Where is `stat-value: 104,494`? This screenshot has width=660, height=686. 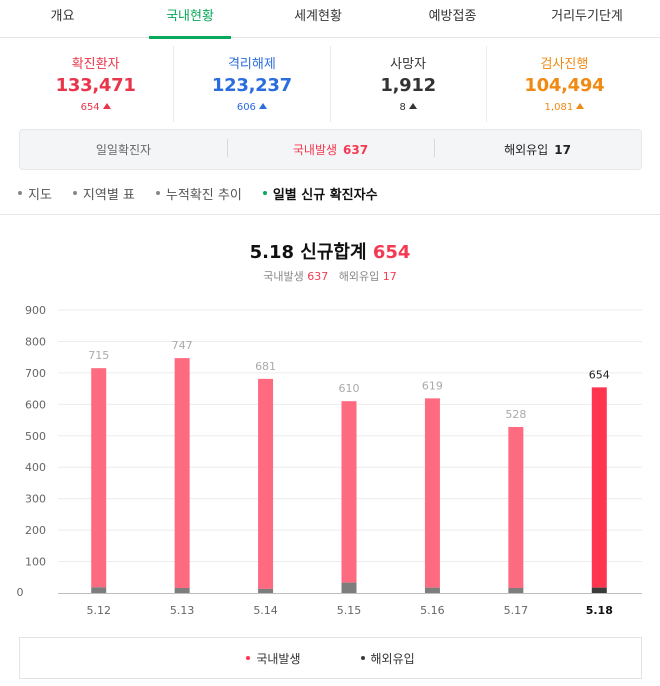 stat-value: 104,494 is located at coordinates (564, 85).